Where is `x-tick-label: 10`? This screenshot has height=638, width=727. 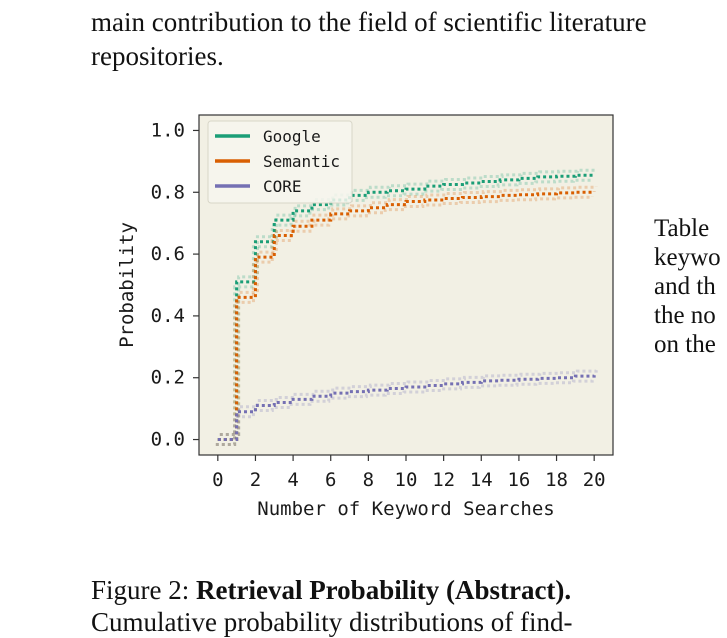
x-tick-label: 10 is located at coordinates (406, 480).